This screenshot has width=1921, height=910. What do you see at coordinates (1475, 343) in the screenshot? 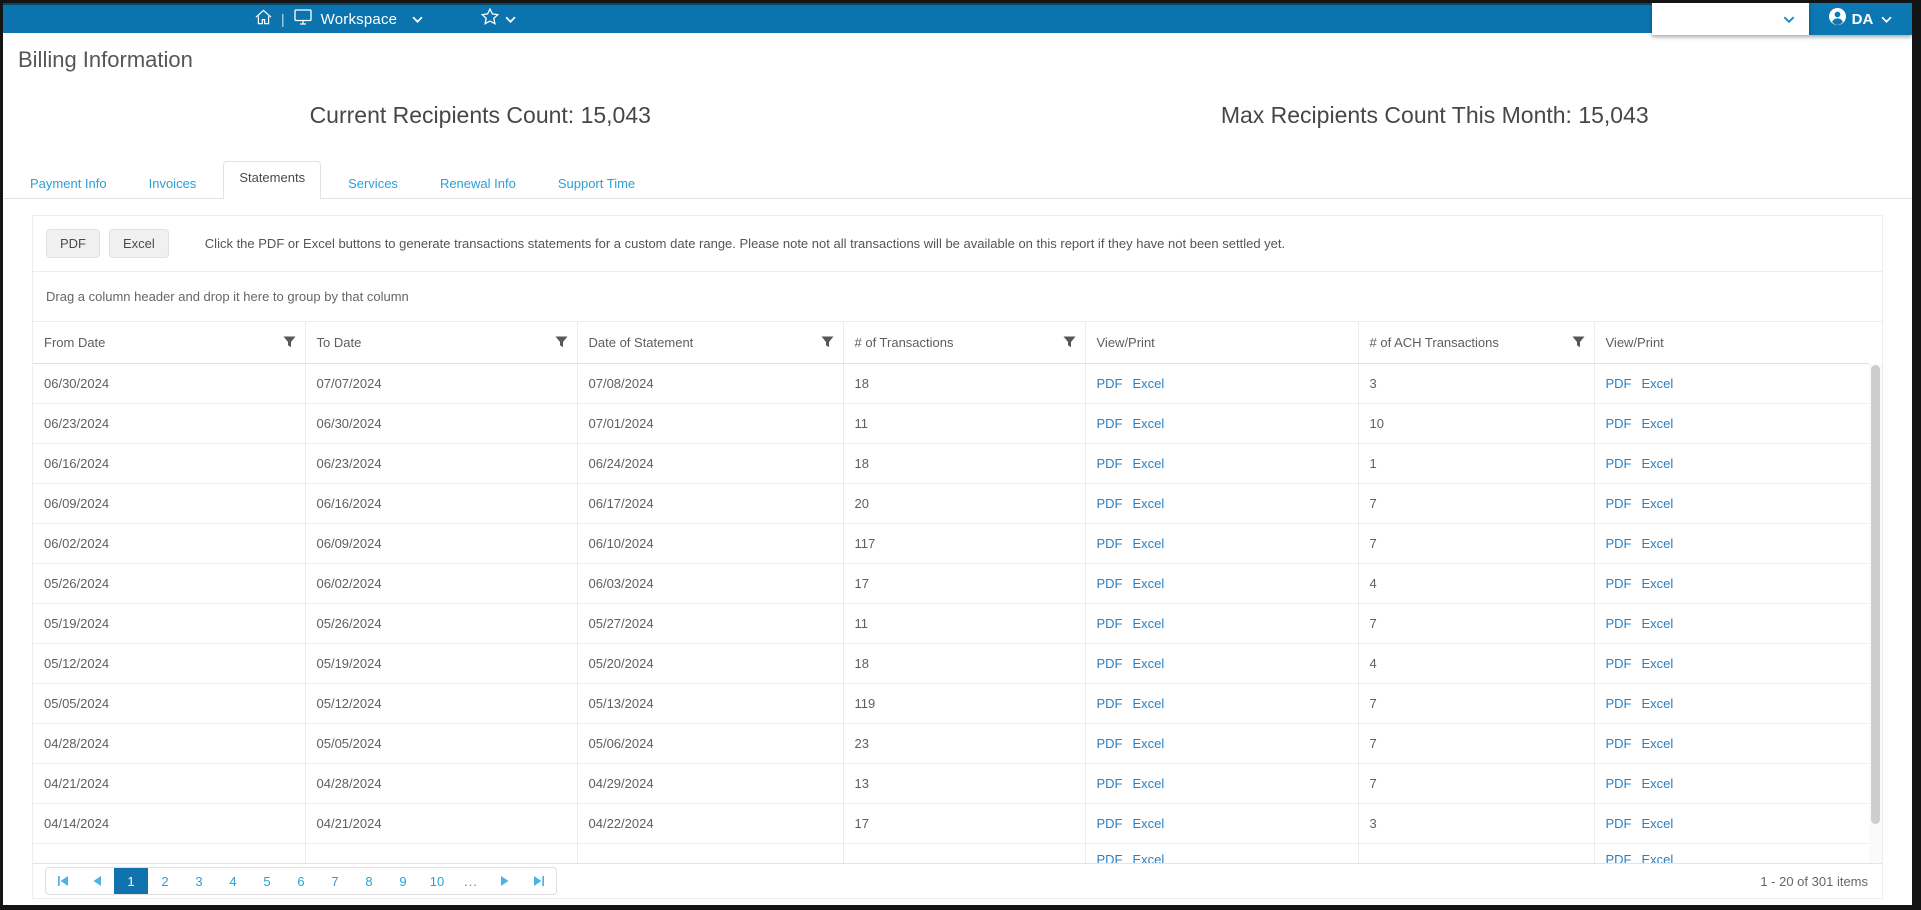
I see `column-header-of-ach-transactions: # of ACH Transactions` at bounding box center [1475, 343].